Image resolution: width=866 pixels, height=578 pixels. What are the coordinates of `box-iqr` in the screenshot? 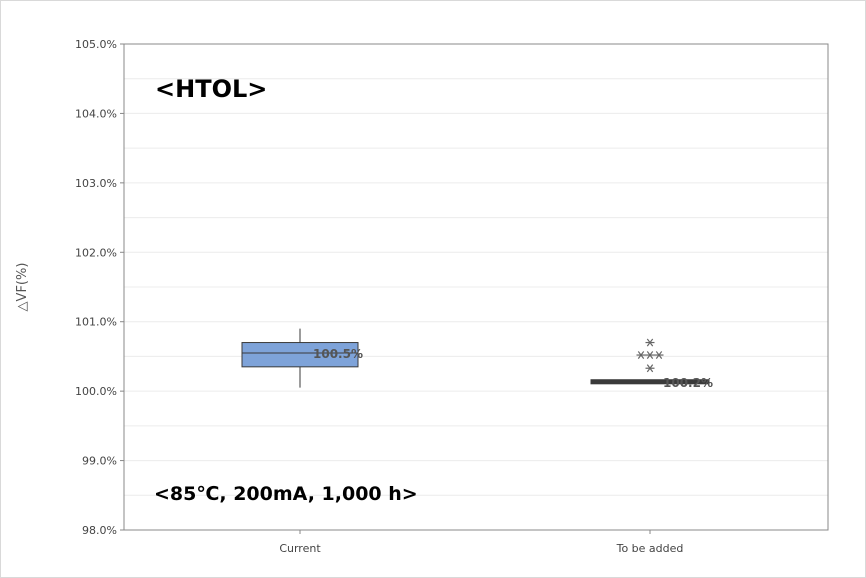 It's located at (300, 355).